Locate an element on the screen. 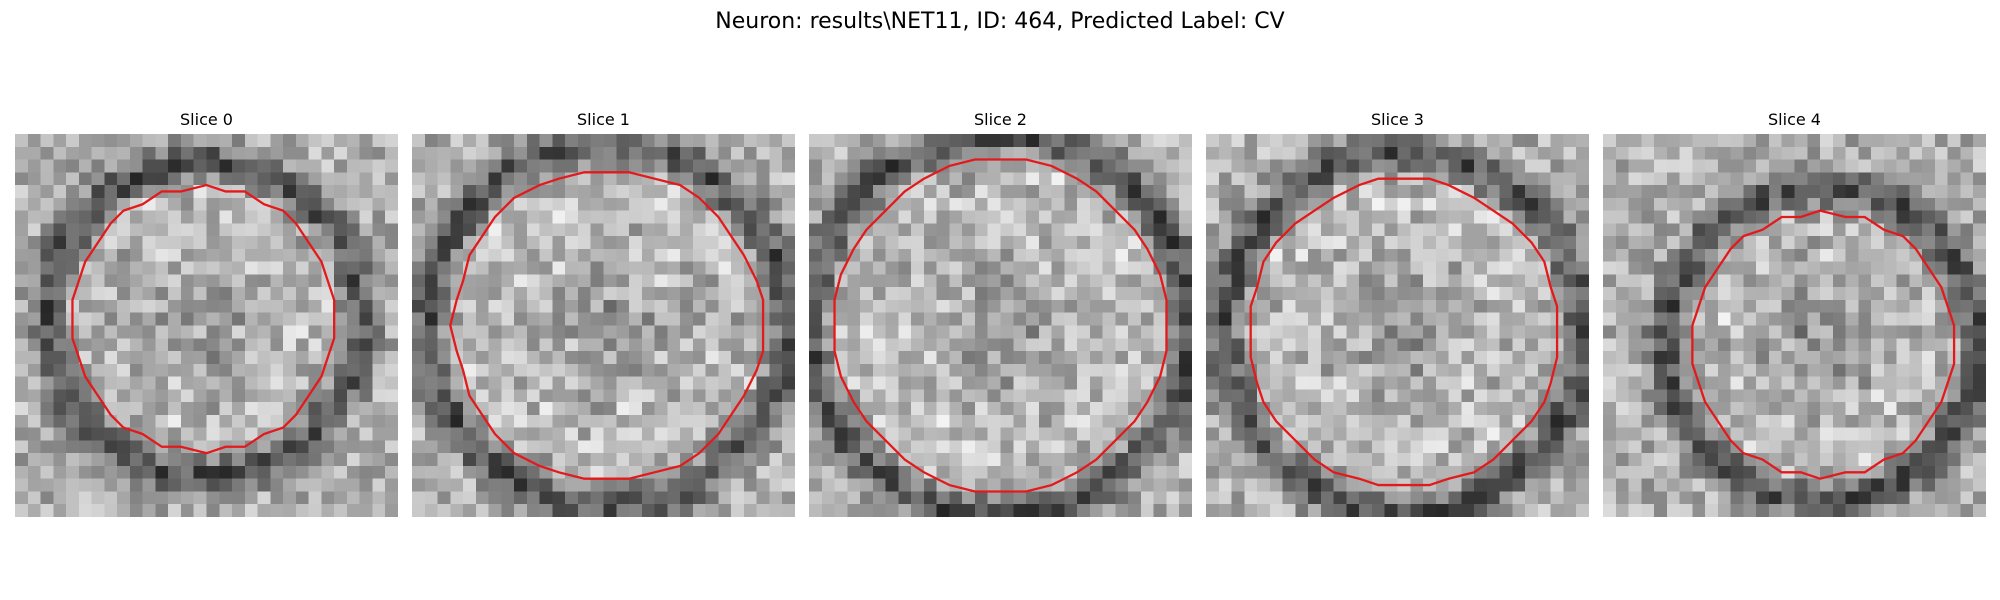 The width and height of the screenshot is (2000, 600). slice-panel-1: Slice 1 is located at coordinates (603, 313).